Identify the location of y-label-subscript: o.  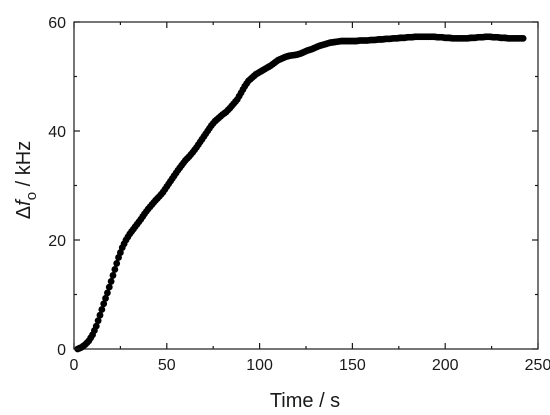
(31, 196).